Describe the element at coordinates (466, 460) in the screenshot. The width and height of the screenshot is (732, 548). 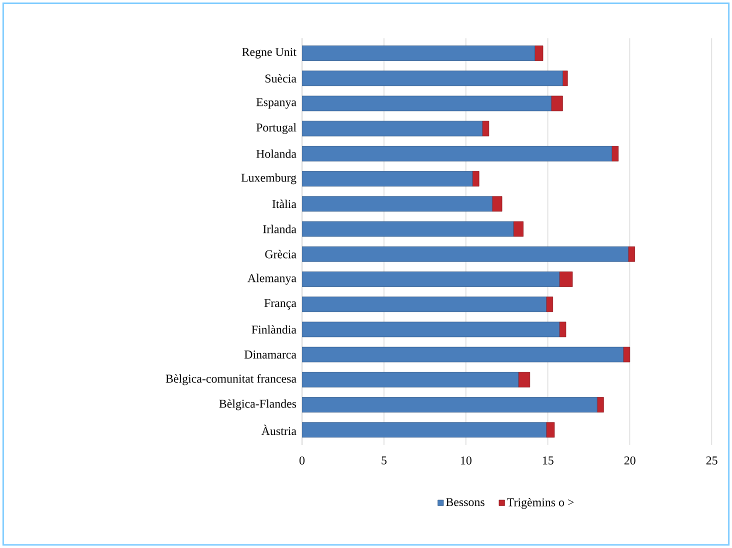
I see `x-tick-label: 10` at that location.